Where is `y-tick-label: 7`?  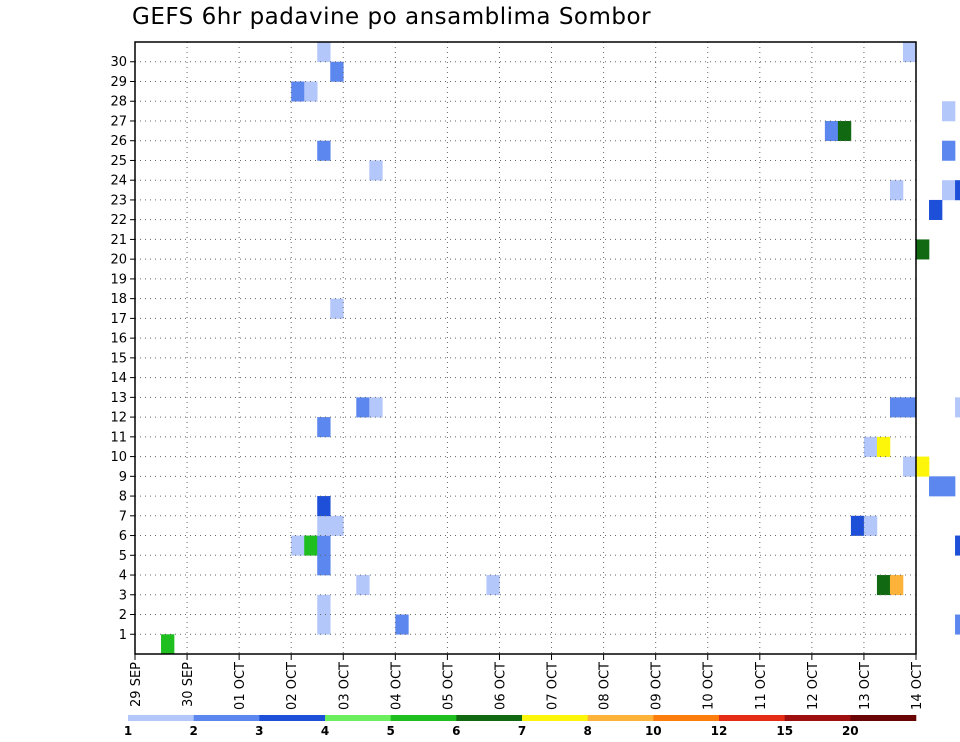 y-tick-label: 7 is located at coordinates (123, 516).